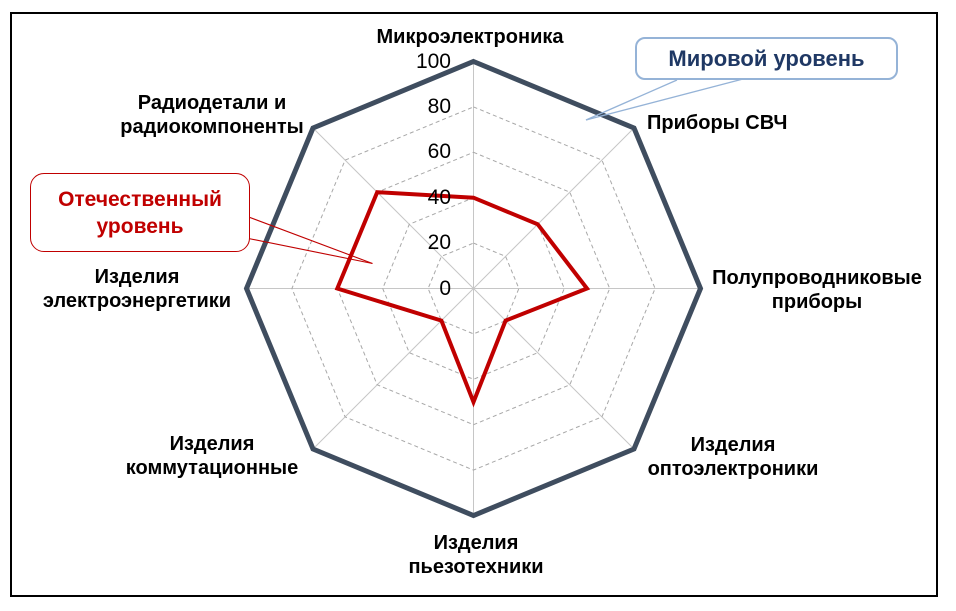 Image resolution: width=956 pixels, height=611 pixels. Describe the element at coordinates (717, 123) in the screenshot. I see `axis-label-1: Приборы СВЧ` at that location.